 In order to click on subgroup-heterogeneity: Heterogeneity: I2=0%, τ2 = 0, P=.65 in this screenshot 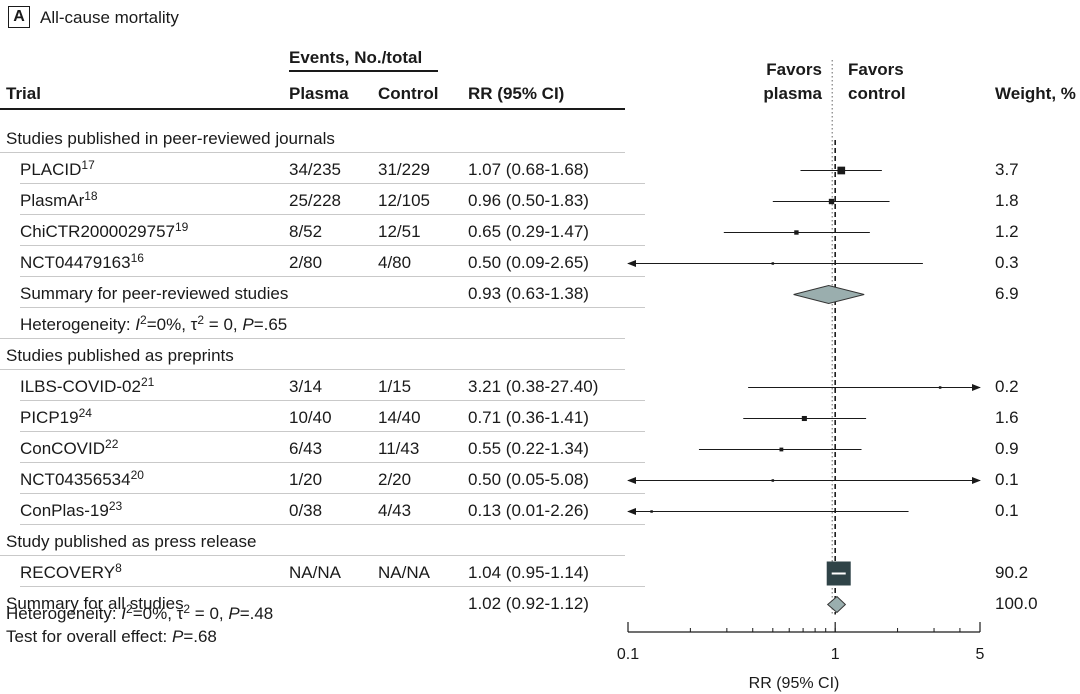, I will do `click(154, 324)`.